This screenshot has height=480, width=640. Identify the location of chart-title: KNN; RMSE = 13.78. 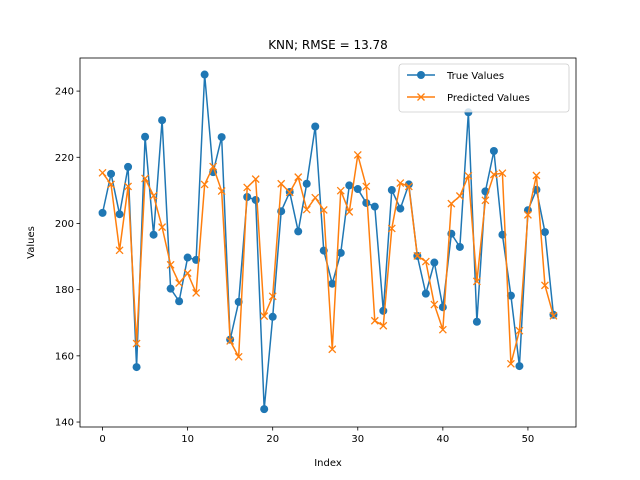
(328, 45).